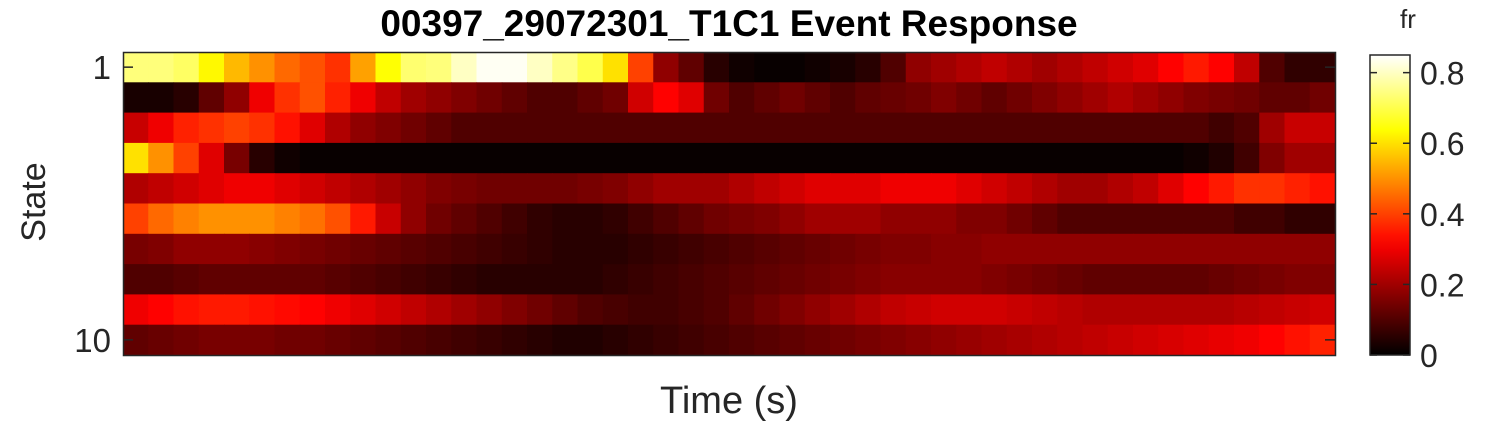  What do you see at coordinates (729, 401) in the screenshot?
I see `x-axis-label: Time (s)` at bounding box center [729, 401].